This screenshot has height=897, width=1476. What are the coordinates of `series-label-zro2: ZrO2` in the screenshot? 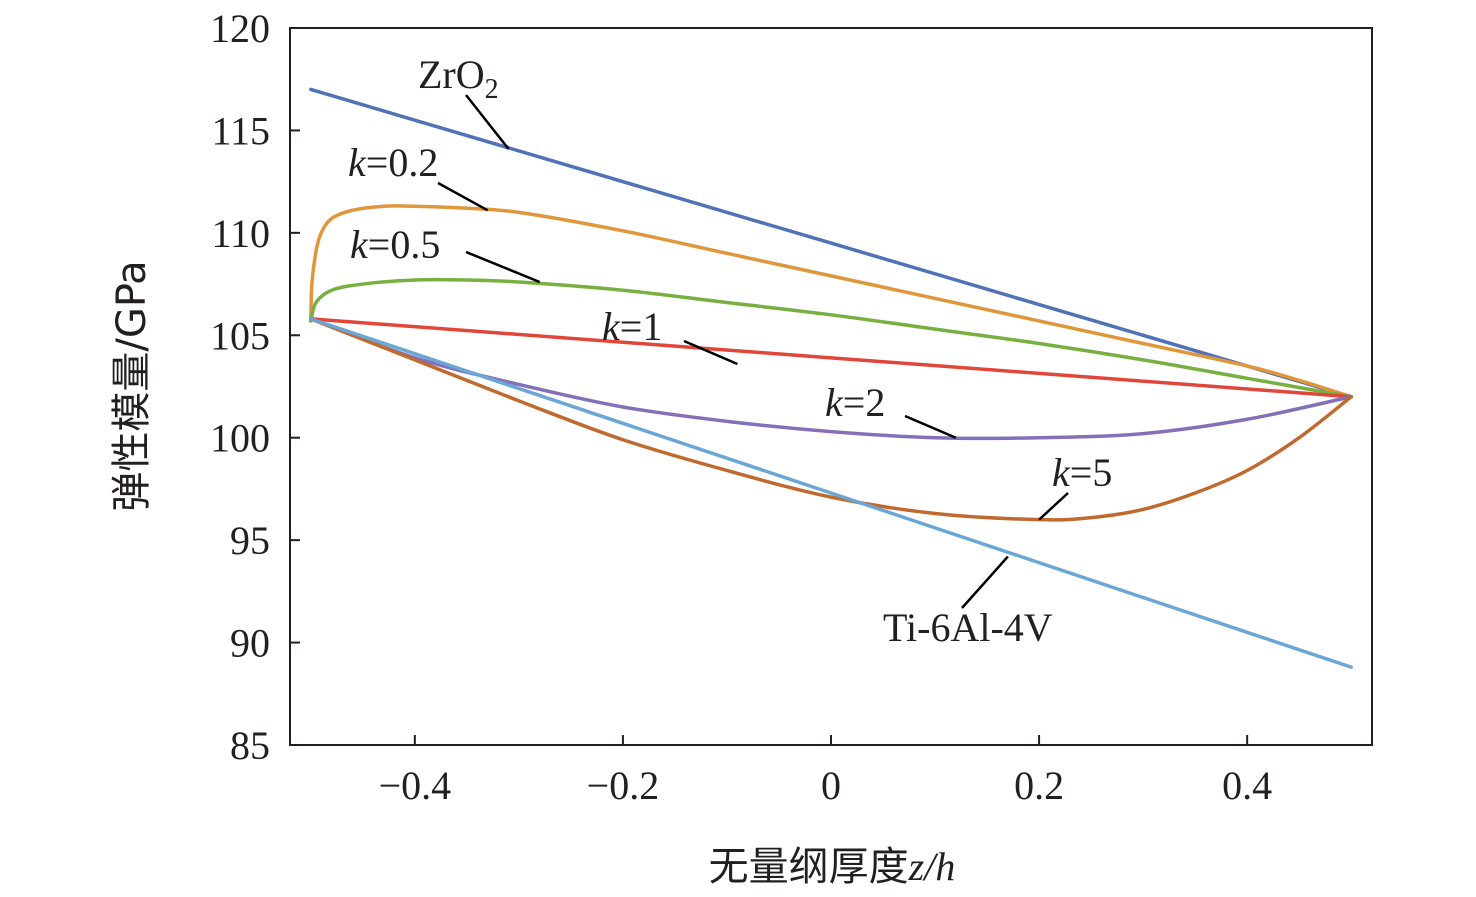 It's located at (458, 78).